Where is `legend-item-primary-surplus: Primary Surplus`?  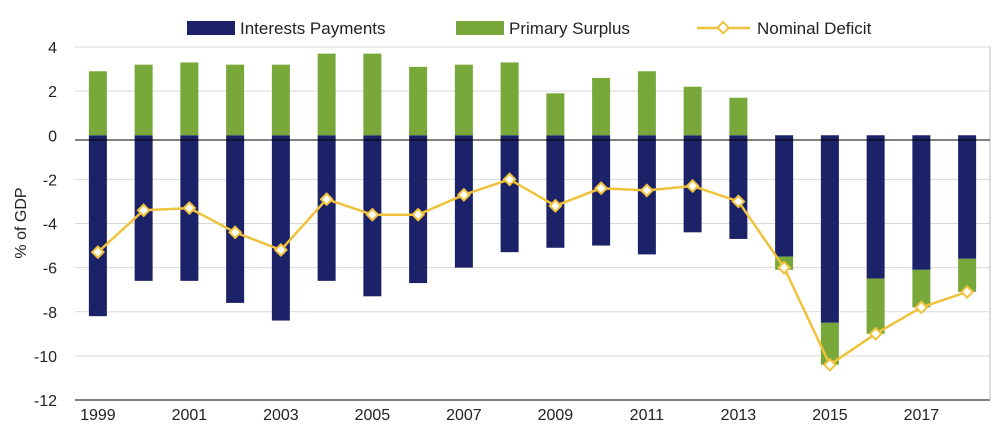 legend-item-primary-surplus: Primary Surplus is located at coordinates (543, 28).